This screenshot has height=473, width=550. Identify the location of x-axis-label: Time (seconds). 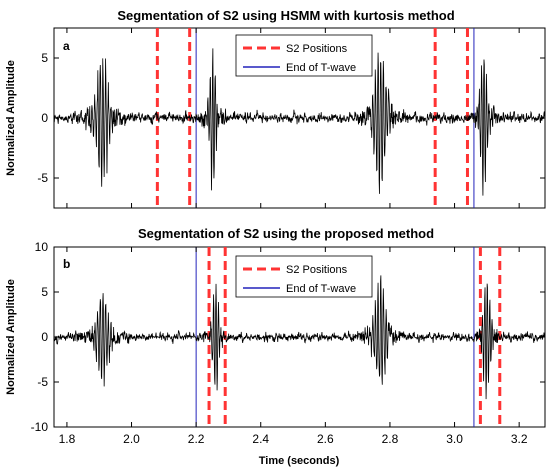
(299, 461).